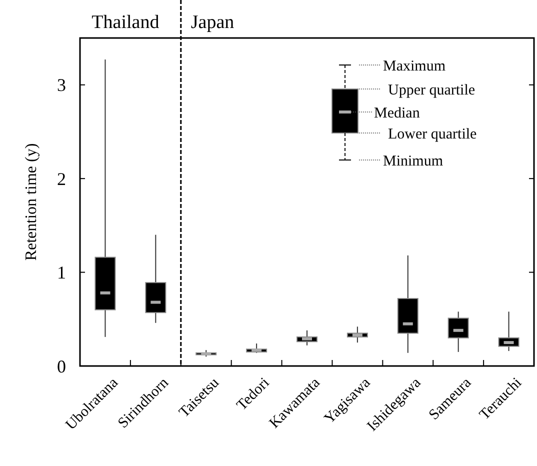 Image resolution: width=537 pixels, height=466 pixels. What do you see at coordinates (61, 178) in the screenshot?
I see `y-tick-label: 2` at bounding box center [61, 178].